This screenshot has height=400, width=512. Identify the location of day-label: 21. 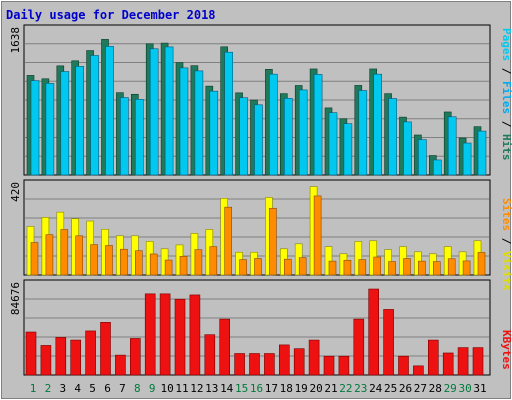
(330, 388).